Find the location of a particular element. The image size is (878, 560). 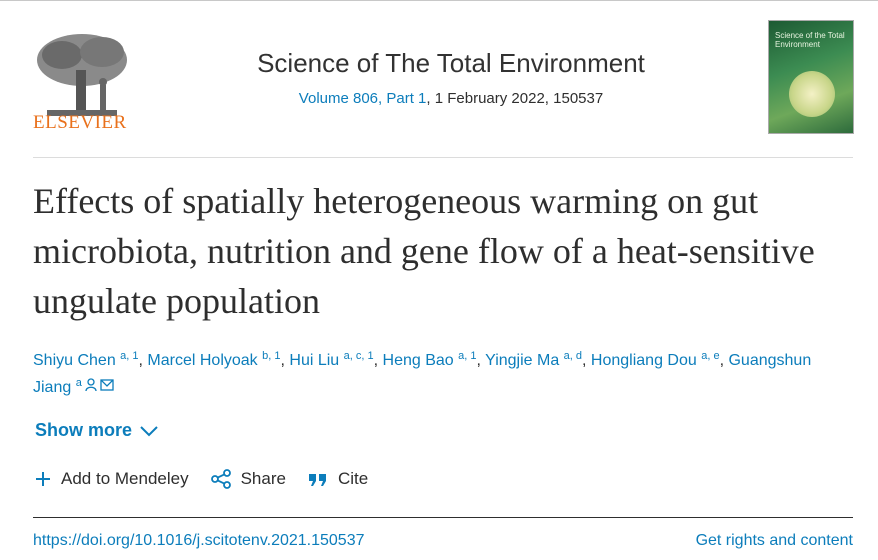

journal-cover: Science of the Total Environment is located at coordinates (811, 77).